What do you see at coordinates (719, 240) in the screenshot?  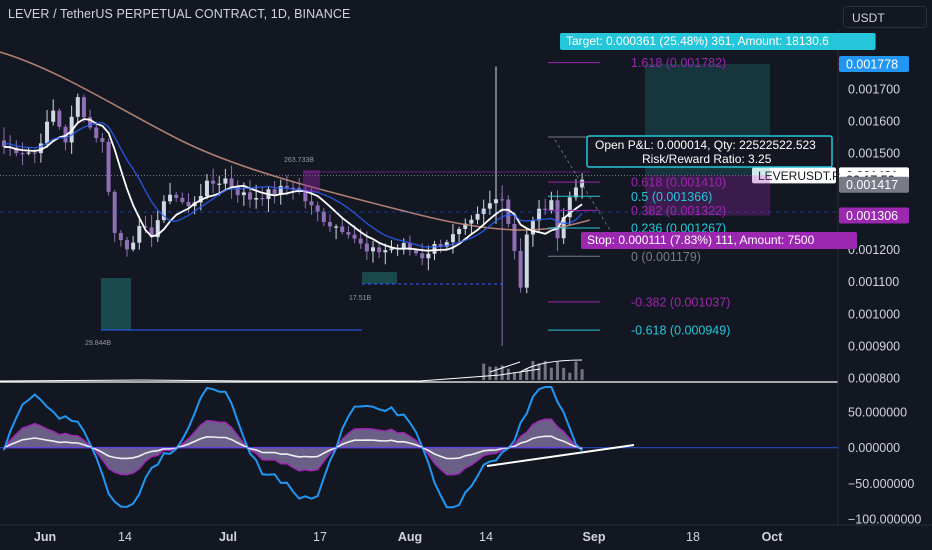 I see `stop-label-bg` at bounding box center [719, 240].